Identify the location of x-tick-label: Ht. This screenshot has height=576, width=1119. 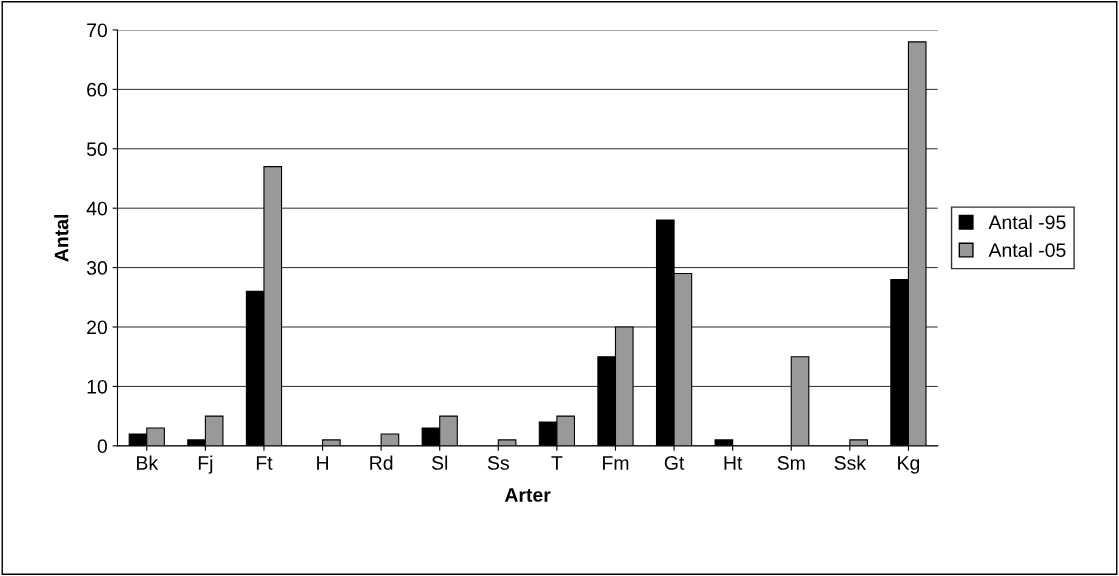
(733, 463).